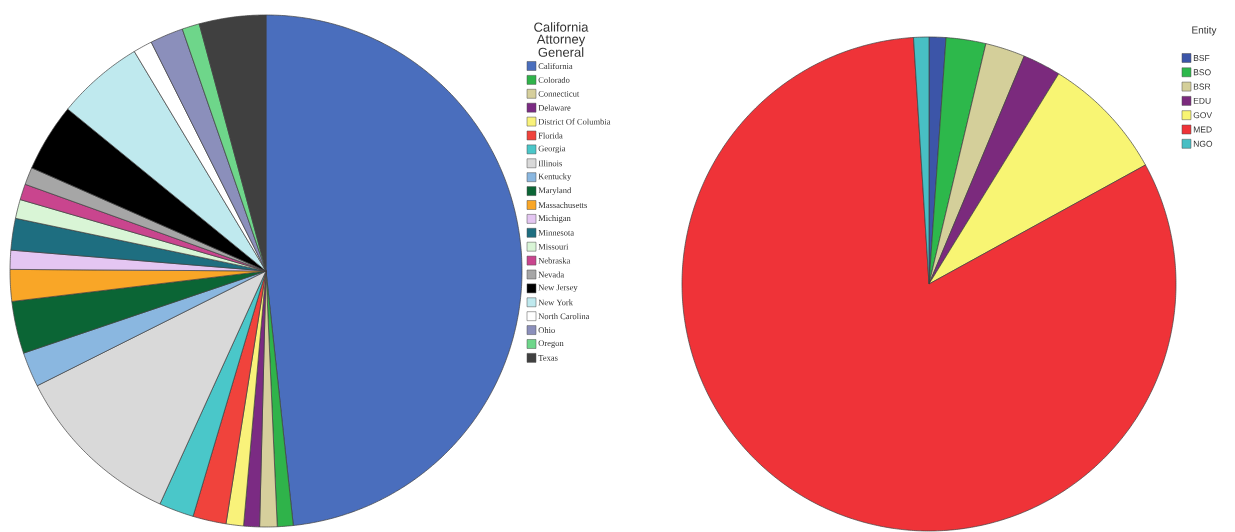  I want to click on legend-label: BSO, so click(1202, 72).